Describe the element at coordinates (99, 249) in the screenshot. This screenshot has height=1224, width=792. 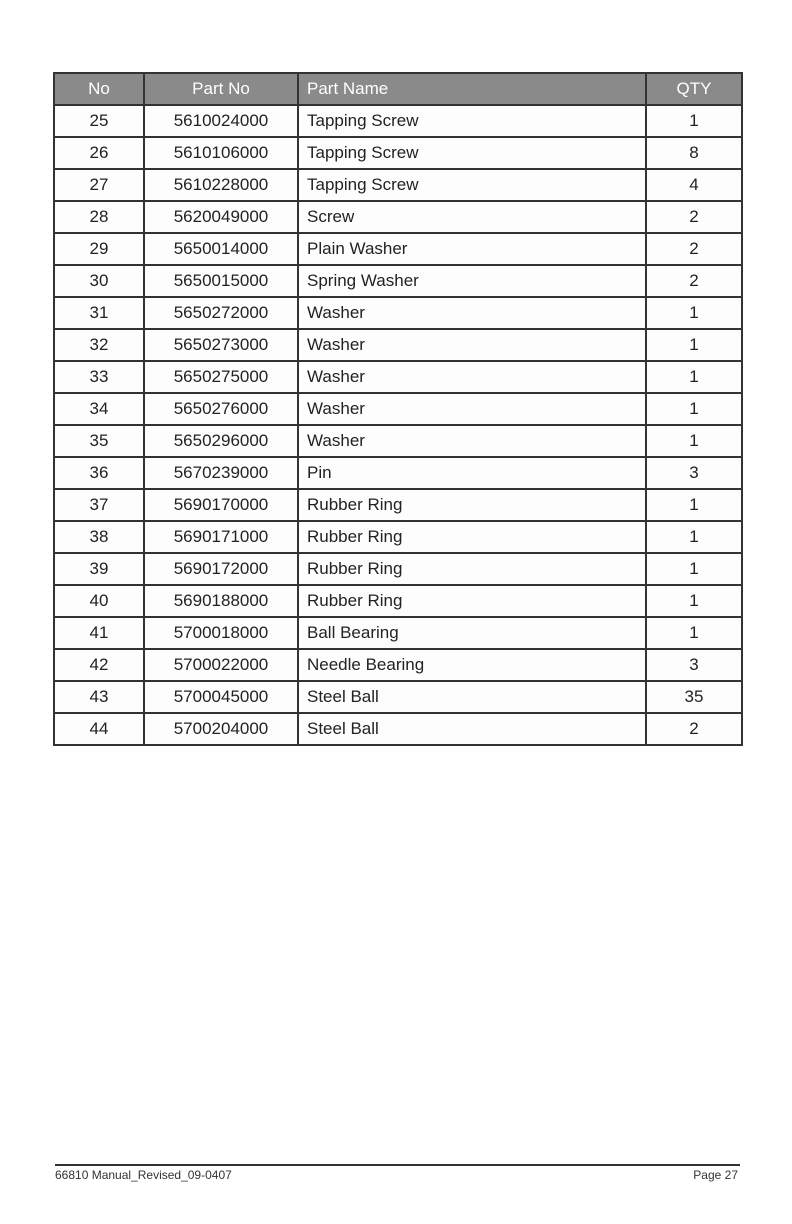
I see `cell-no: 29` at that location.